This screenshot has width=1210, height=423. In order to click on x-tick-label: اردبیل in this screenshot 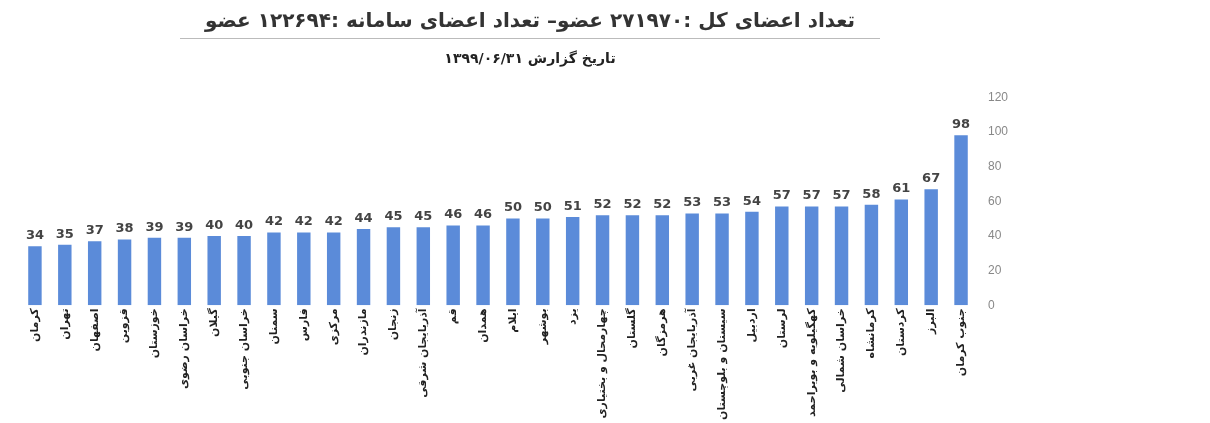, I will do `click(751, 325)`.